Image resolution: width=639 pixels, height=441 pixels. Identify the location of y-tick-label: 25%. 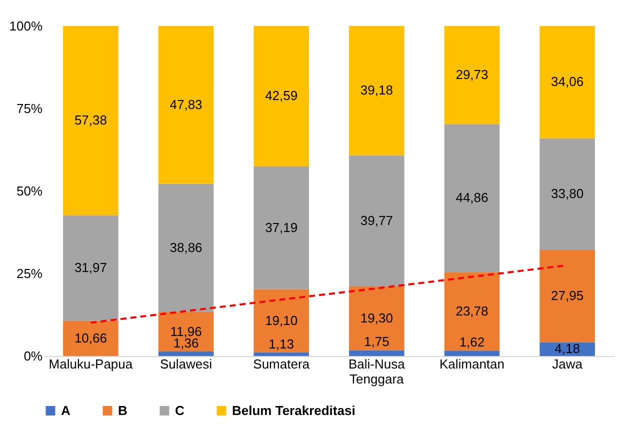
(29, 273).